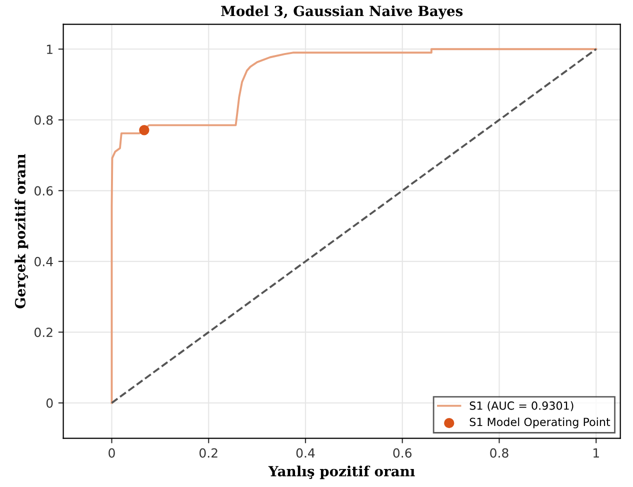  Describe the element at coordinates (49, 49) in the screenshot. I see `y-tick-label: 1` at that location.